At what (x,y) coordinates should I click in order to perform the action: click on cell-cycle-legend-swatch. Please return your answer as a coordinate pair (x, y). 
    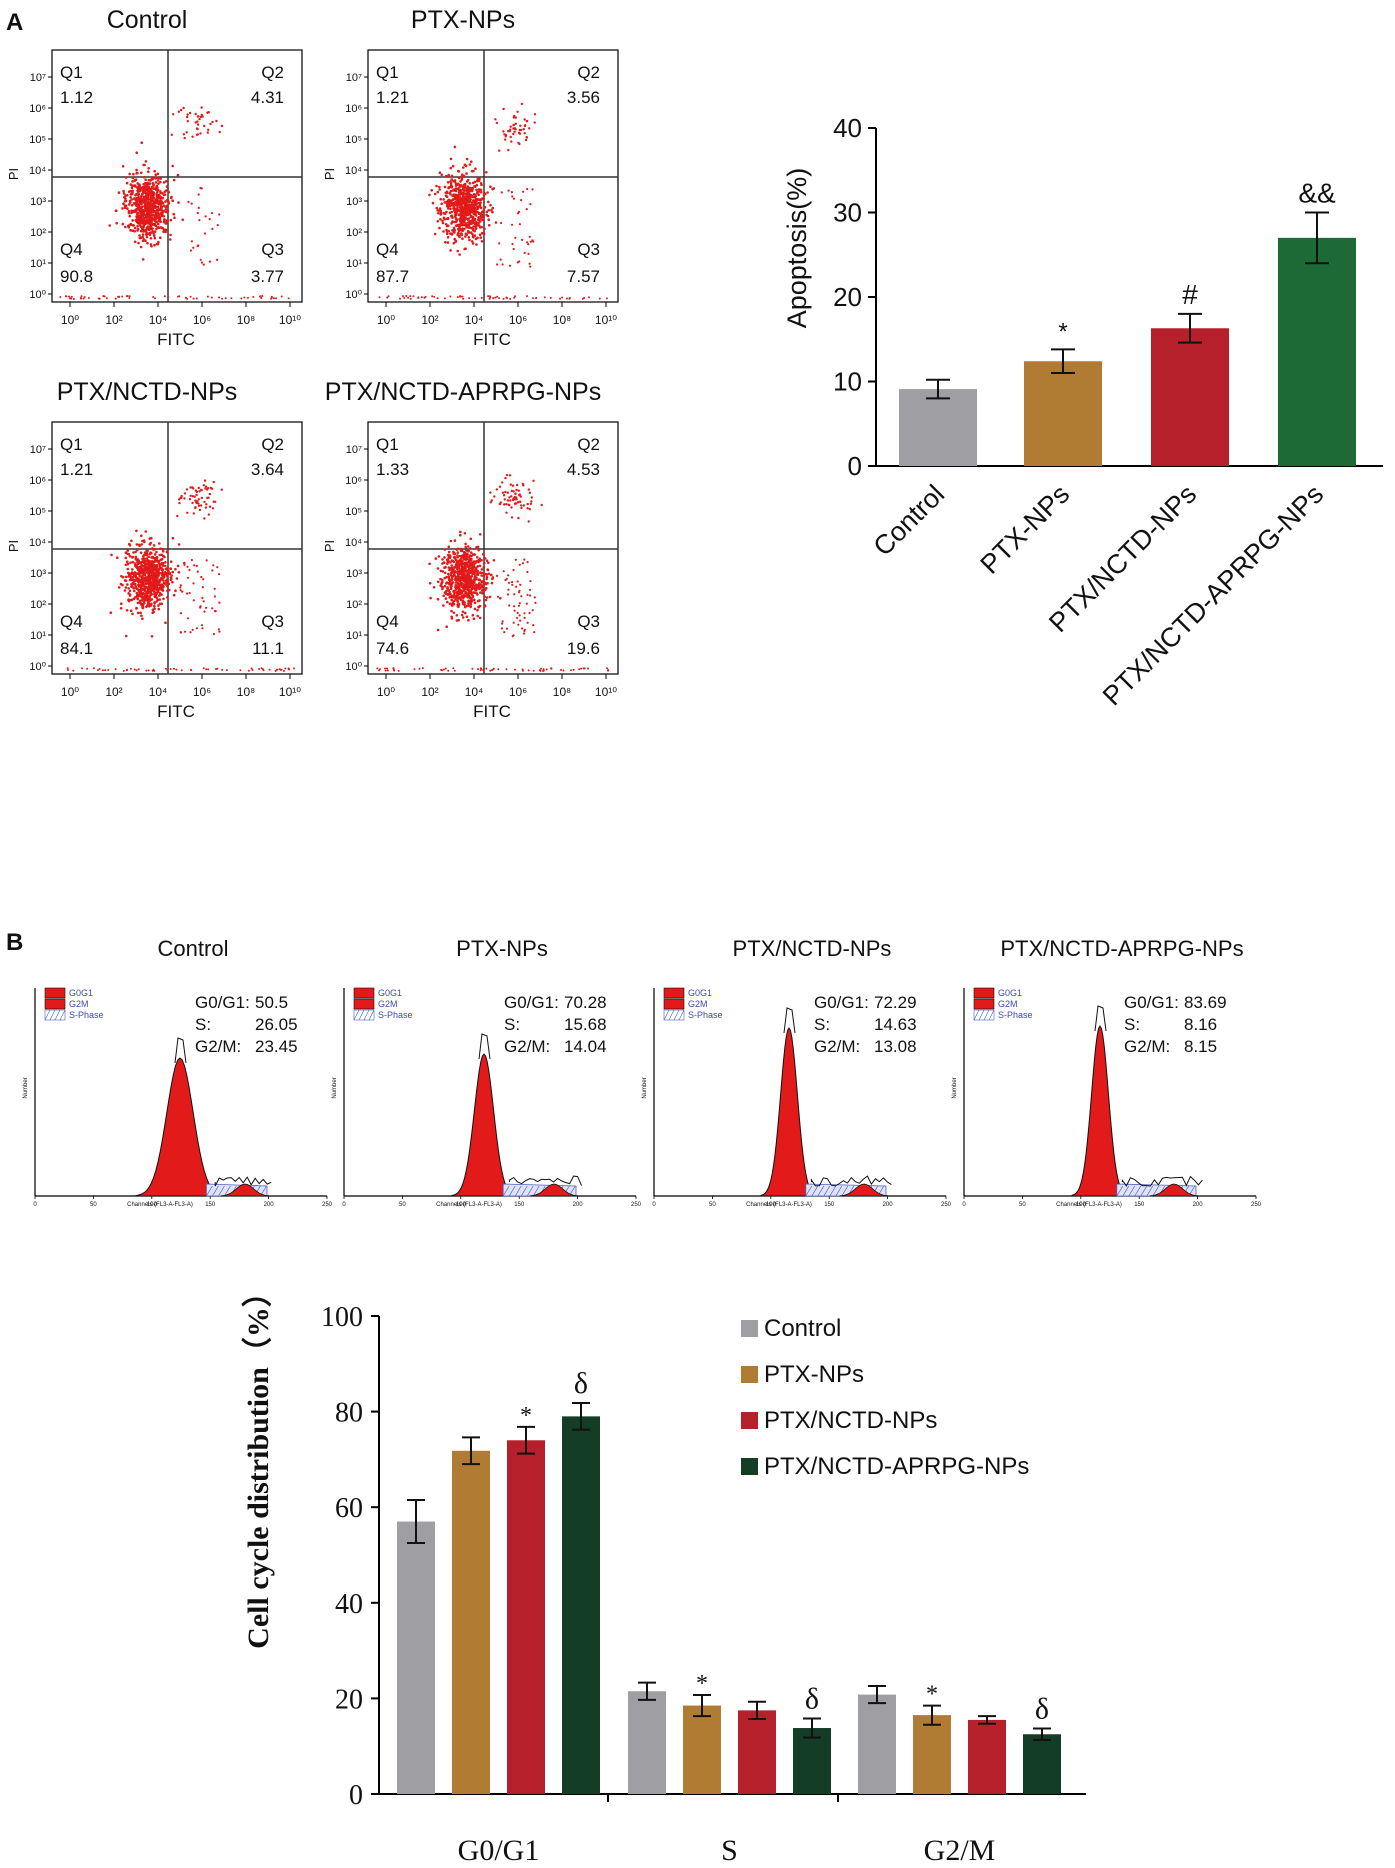
    Looking at the image, I should click on (749, 1328).